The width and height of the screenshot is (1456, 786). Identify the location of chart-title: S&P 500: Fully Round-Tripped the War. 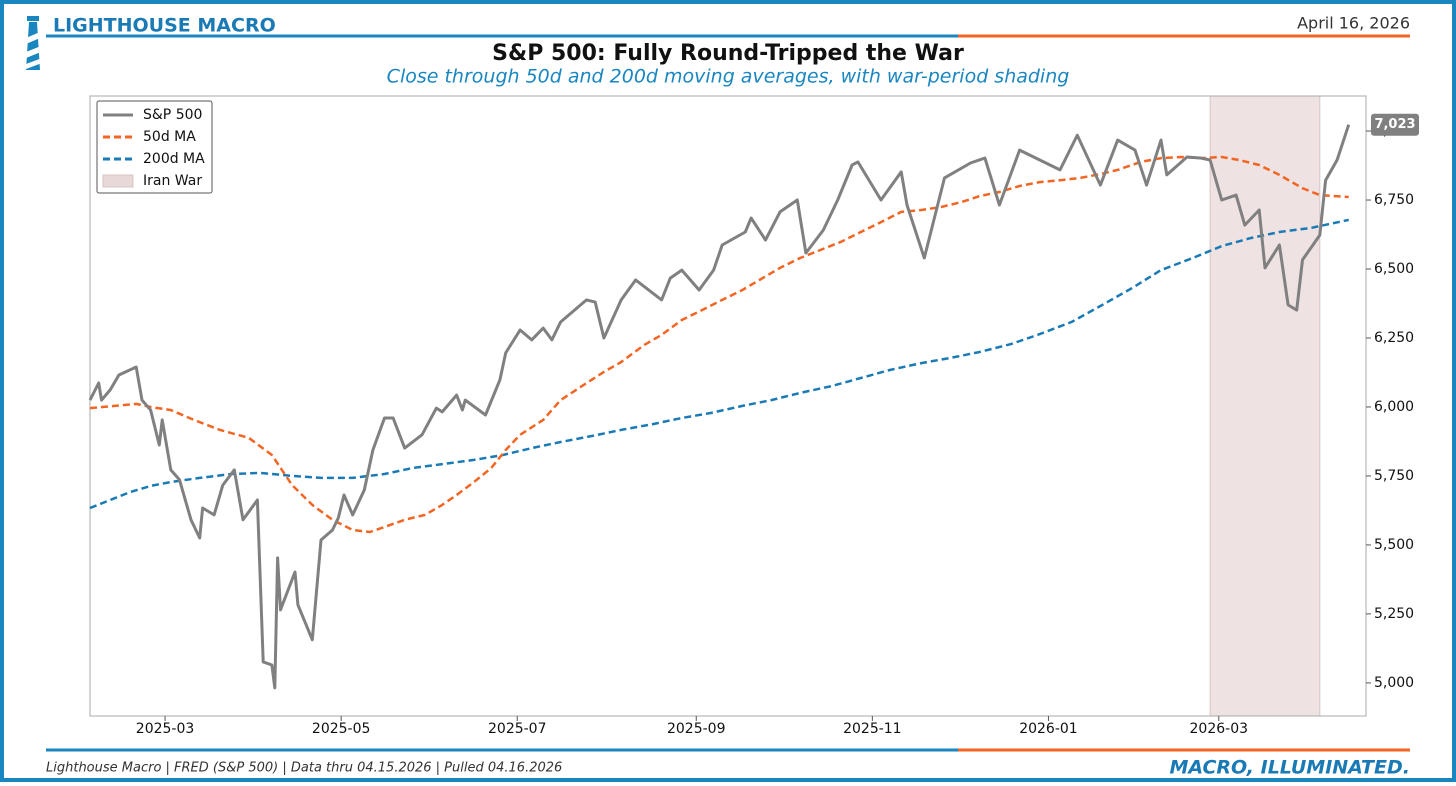
(728, 53).